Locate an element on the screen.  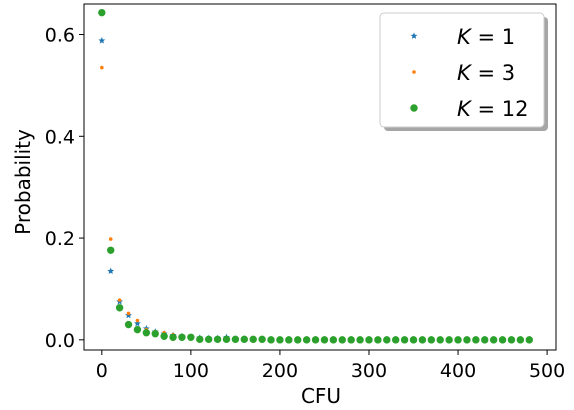
y-axis-label: Probability is located at coordinates (23, 182).